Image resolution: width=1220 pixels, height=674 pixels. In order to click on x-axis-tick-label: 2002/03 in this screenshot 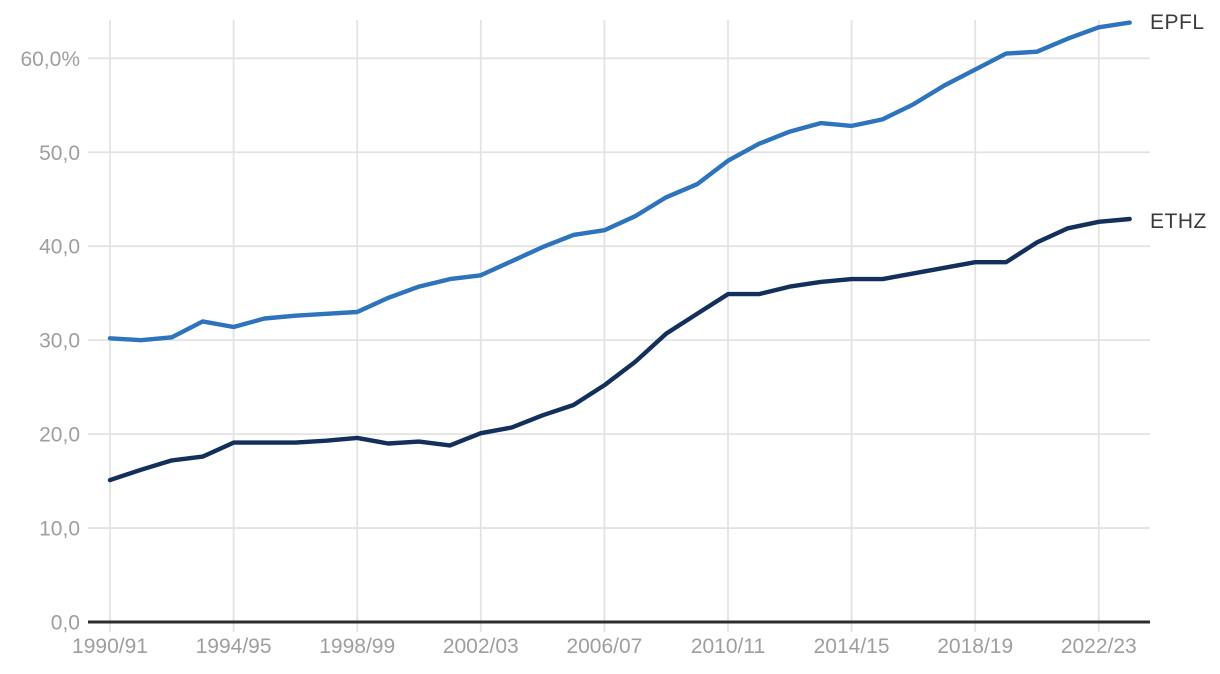, I will do `click(481, 646)`.